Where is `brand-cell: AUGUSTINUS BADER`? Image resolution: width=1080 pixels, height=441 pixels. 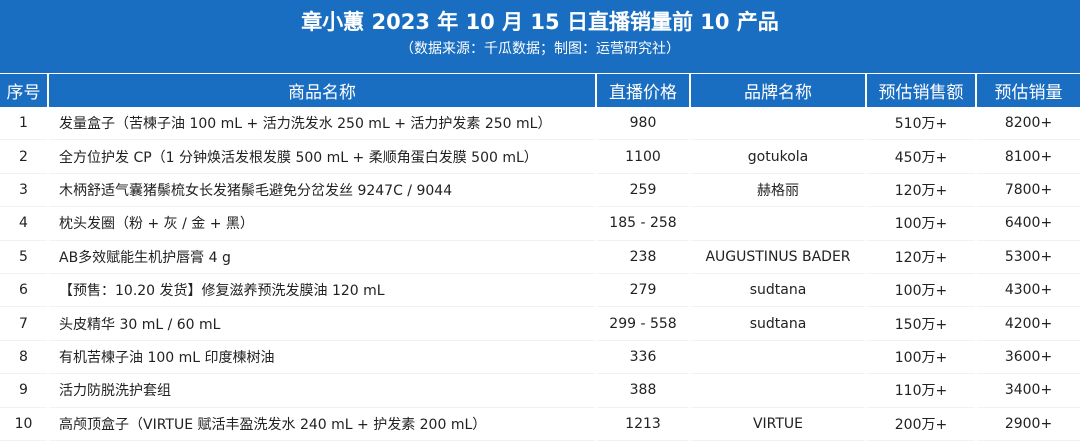
brand-cell: AUGUSTINUS BADER is located at coordinates (777, 257).